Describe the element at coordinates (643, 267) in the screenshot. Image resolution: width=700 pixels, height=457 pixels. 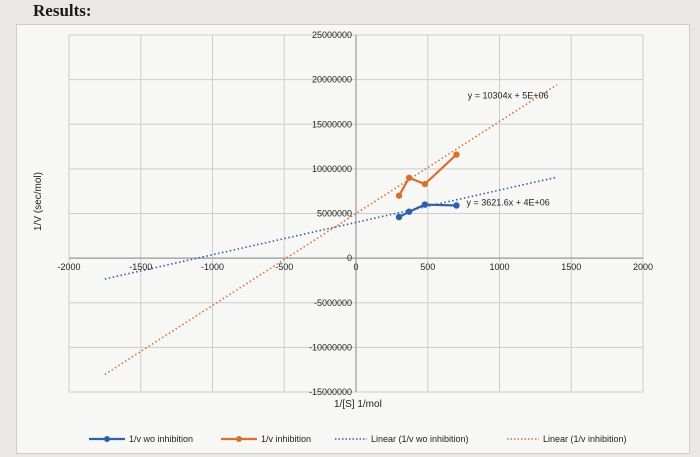
I see `x-tick-label: 2000` at that location.